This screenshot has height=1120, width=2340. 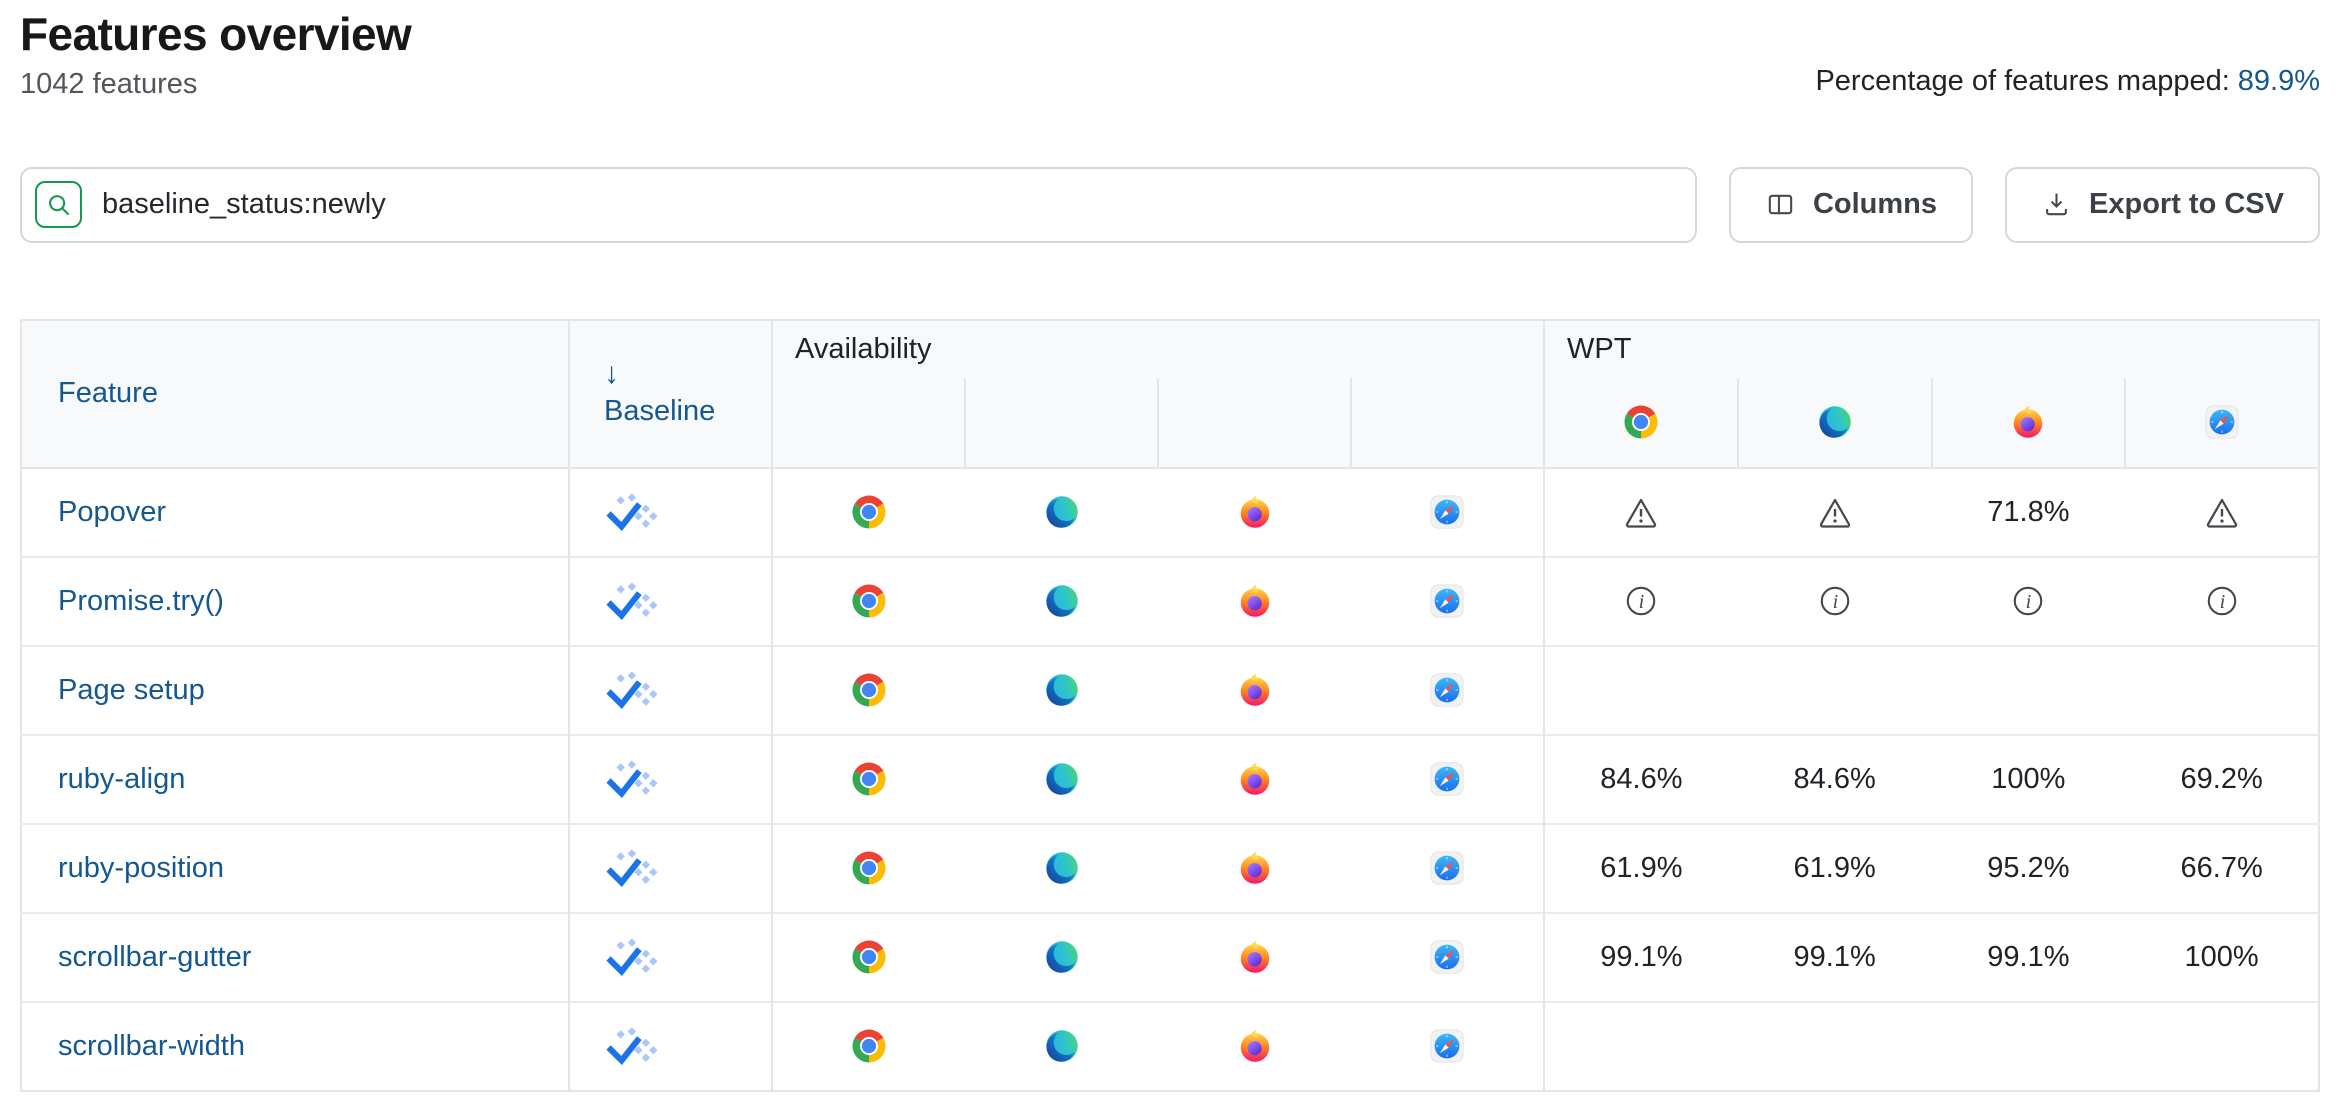 I want to click on feature-row: ruby-align 84.6% 84.6% 100% 69.2%, so click(x=1170, y=778).